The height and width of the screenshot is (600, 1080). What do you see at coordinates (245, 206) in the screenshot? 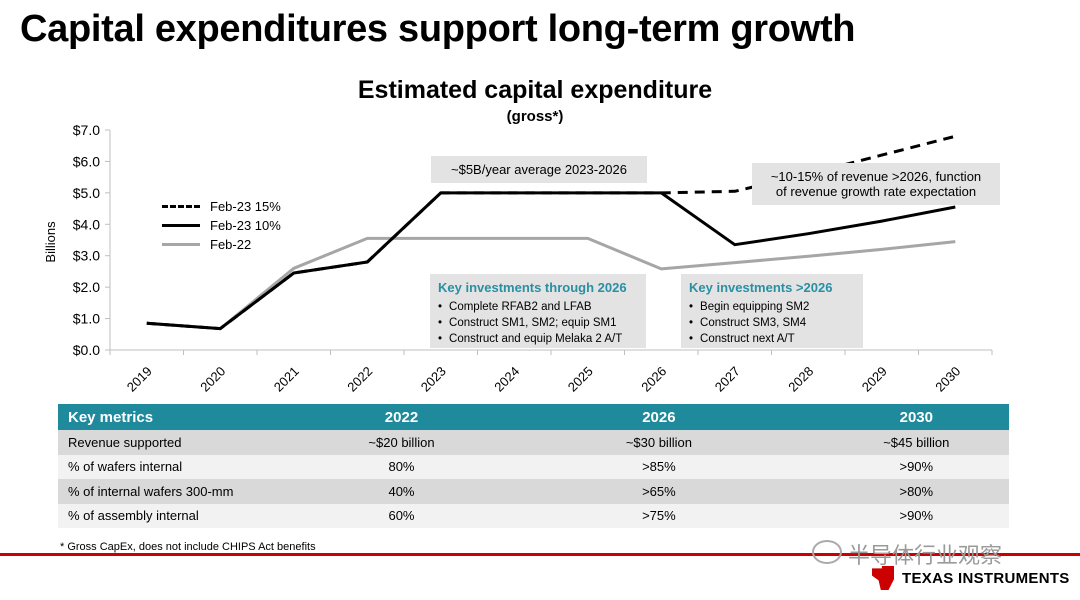
I see `legend-label: Feb-23 15%` at bounding box center [245, 206].